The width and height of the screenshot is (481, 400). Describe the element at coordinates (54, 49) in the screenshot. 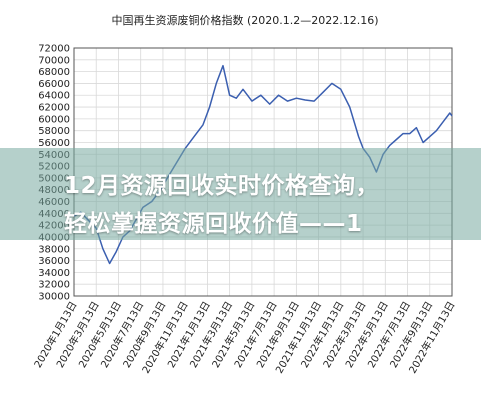

I see `y-tick-label: 72000` at that location.